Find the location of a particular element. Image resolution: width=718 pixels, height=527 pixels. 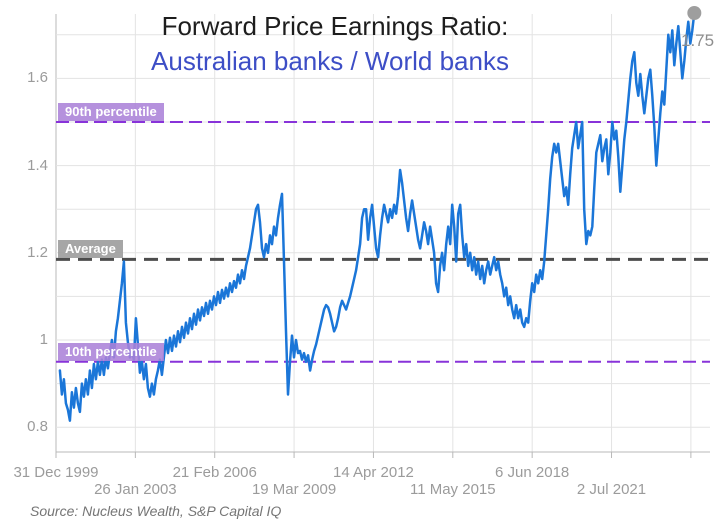

last-value-label: 1.75 is located at coordinates (698, 40).